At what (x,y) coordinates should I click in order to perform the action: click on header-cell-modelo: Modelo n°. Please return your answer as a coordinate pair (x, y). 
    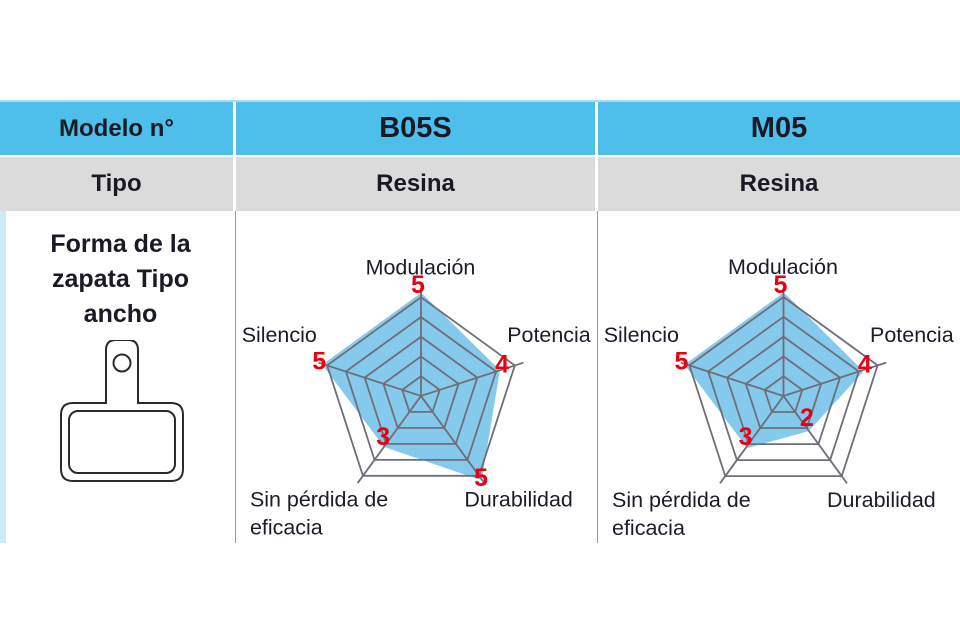
    Looking at the image, I should click on (118, 128).